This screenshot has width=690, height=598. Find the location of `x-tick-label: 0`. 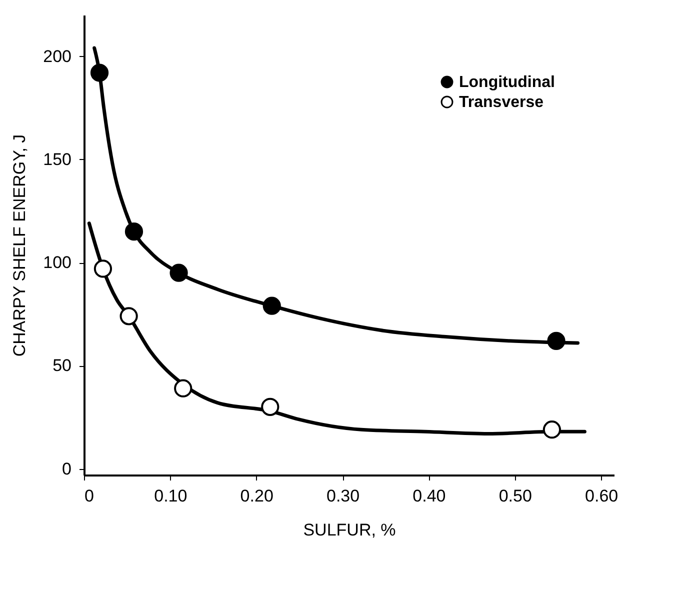

x-tick-label: 0 is located at coordinates (89, 496).